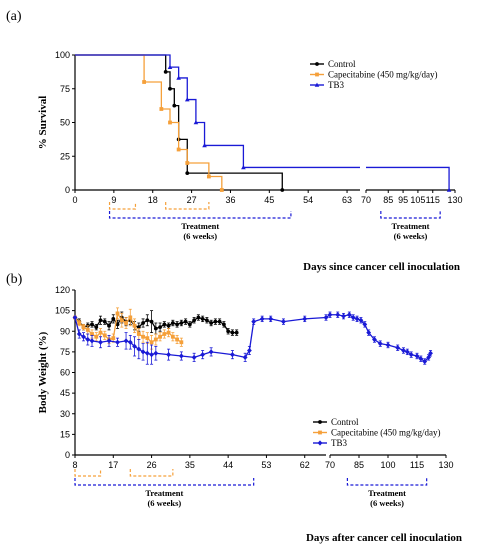  Describe the element at coordinates (433, 200) in the screenshot. I see `x-tick-label: 115` at that location.